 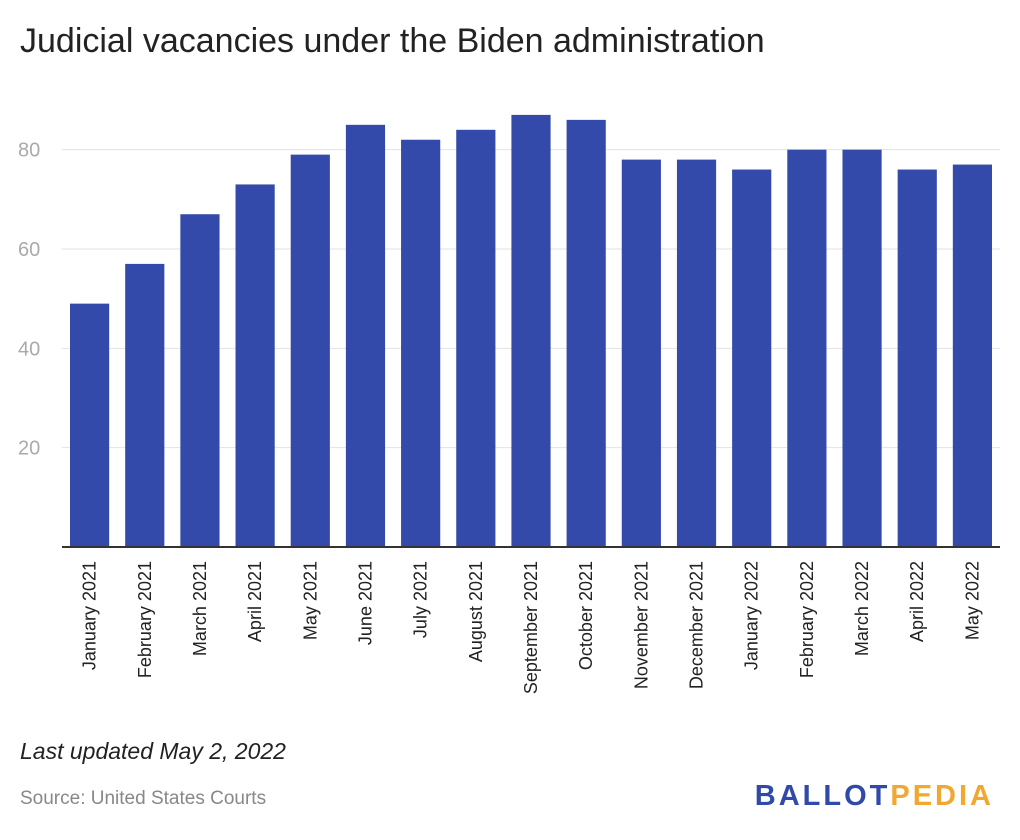 I want to click on x-tick-label: March 2022, so click(x=862, y=608).